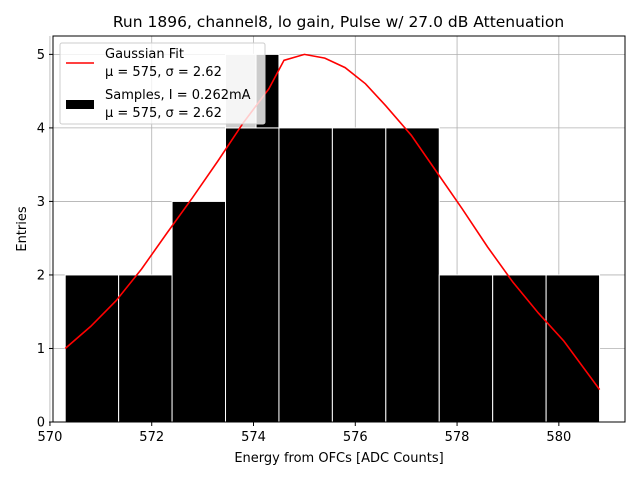 The height and width of the screenshot is (480, 640). Describe the element at coordinates (41, 349) in the screenshot. I see `y-tick-label: 1` at that location.